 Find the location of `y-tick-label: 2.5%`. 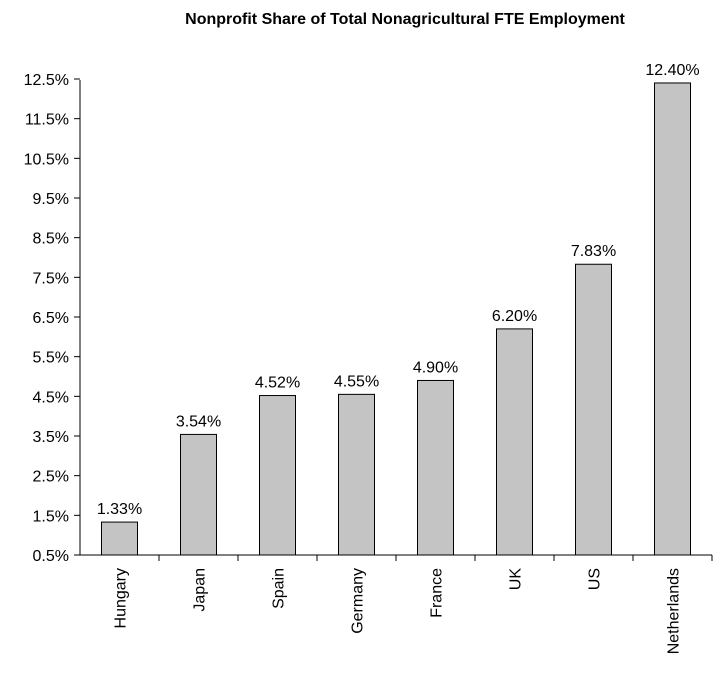

y-tick-label: 2.5% is located at coordinates (51, 477).